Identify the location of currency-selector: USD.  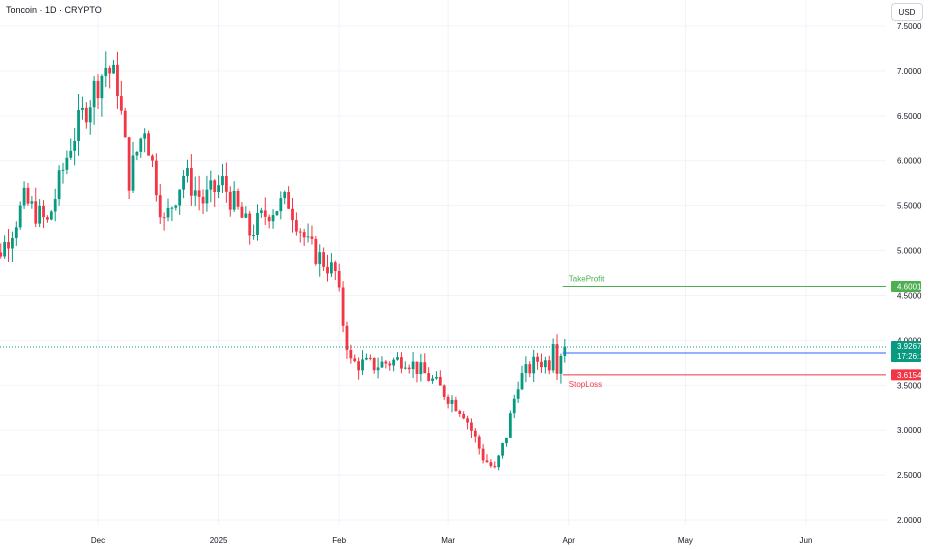
(907, 12).